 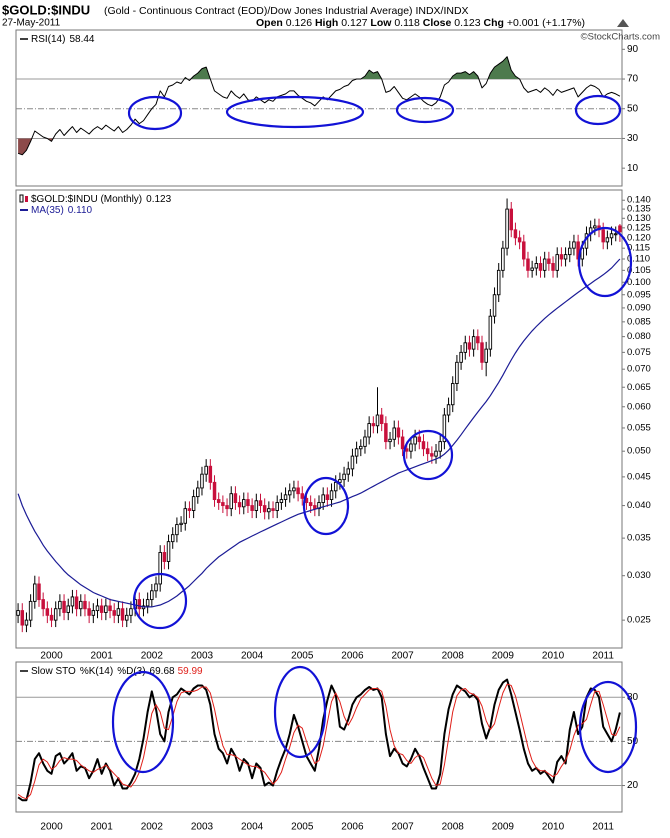 I want to click on y-tick-label: 0.140, so click(x=639, y=200).